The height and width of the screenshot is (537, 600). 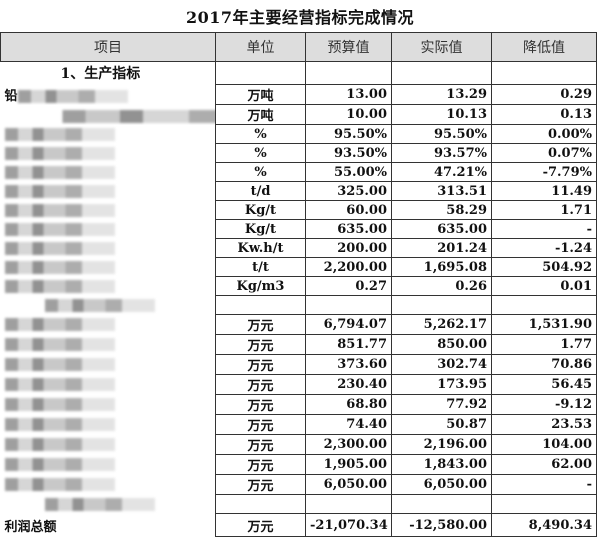 I want to click on cell-budget: 2,300.00, so click(x=348, y=444).